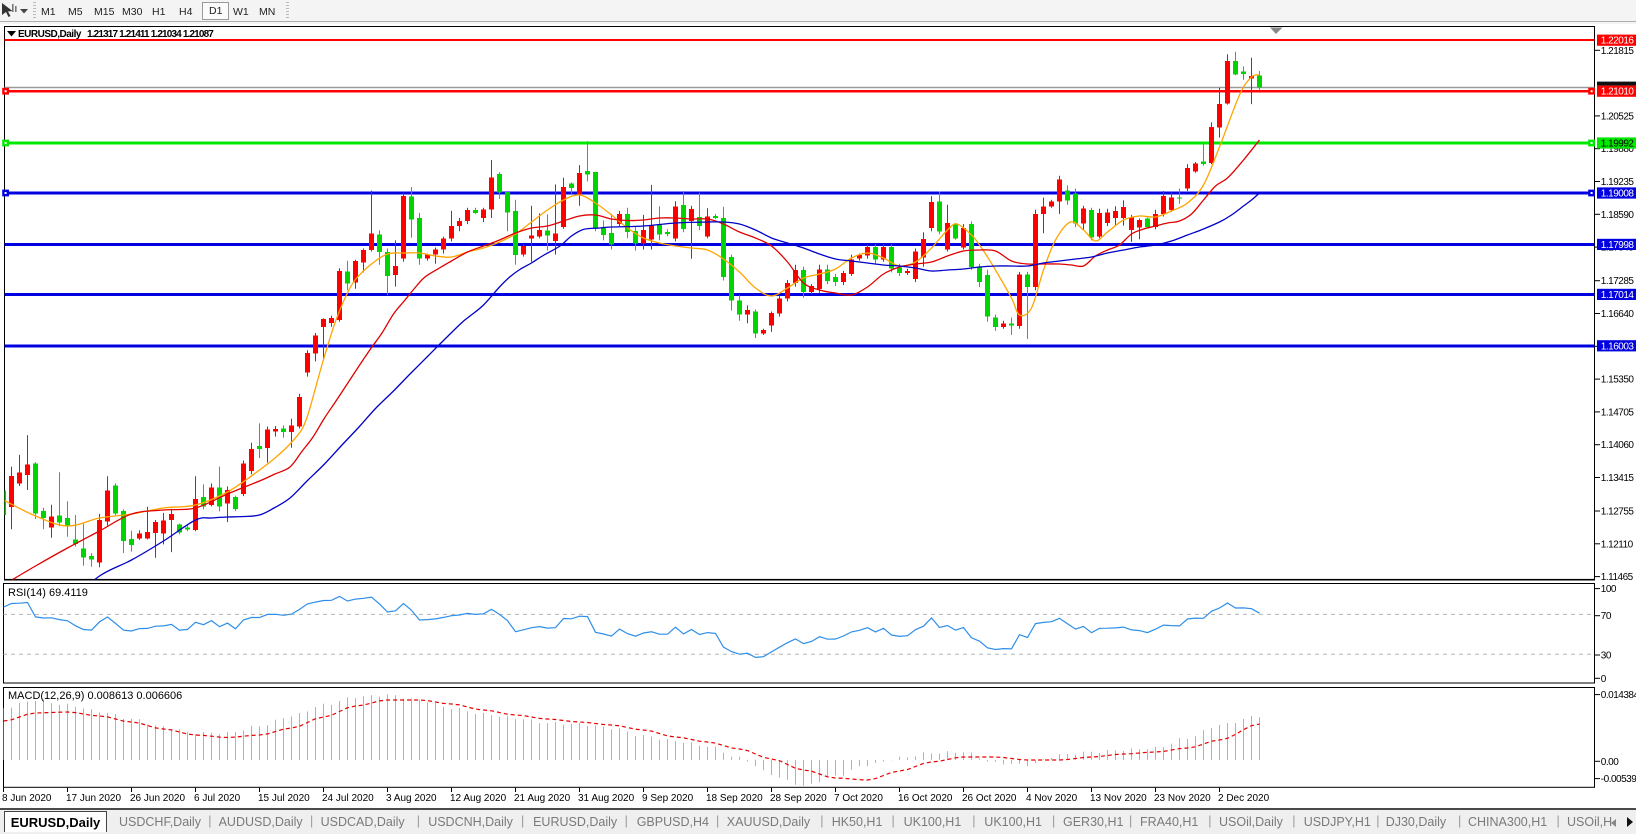 This screenshot has height=839, width=1636. Describe the element at coordinates (1618, 512) in the screenshot. I see `svg-text: 1.12755` at that location.